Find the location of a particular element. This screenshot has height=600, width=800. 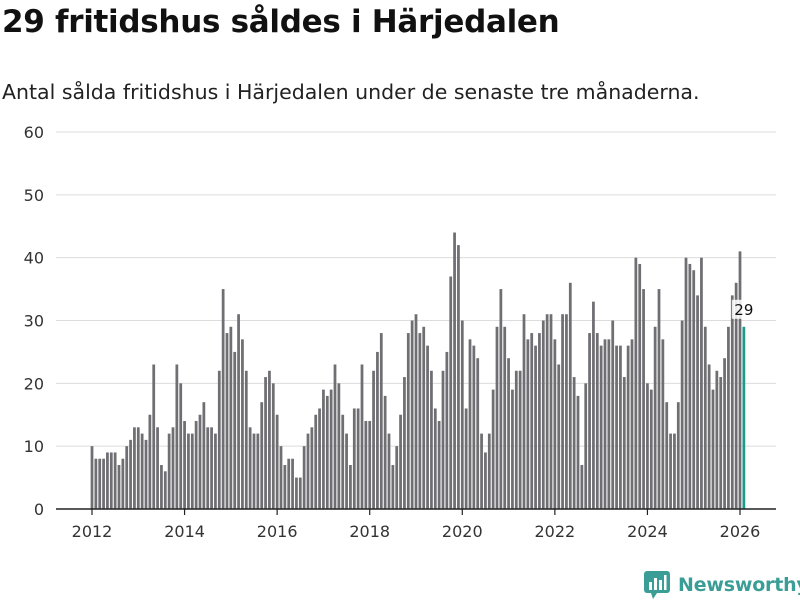

x-tick-label: 2016 is located at coordinates (277, 531).